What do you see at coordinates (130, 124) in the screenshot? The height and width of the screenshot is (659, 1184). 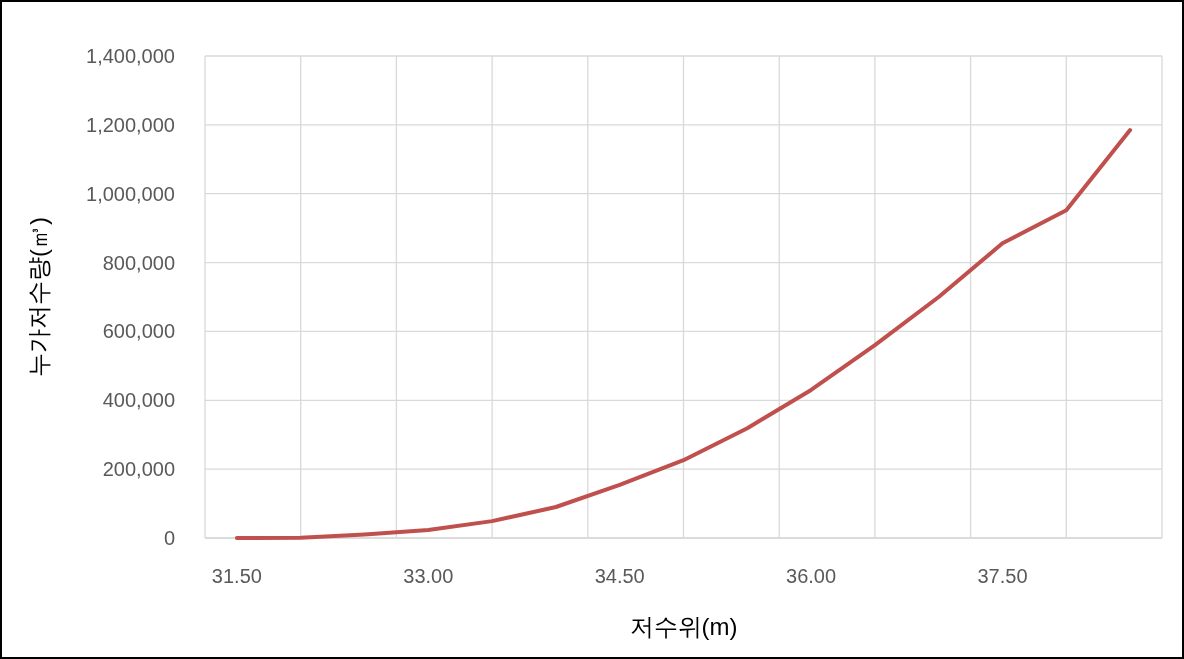 I see `y-tick-label: 1,200,000` at bounding box center [130, 124].